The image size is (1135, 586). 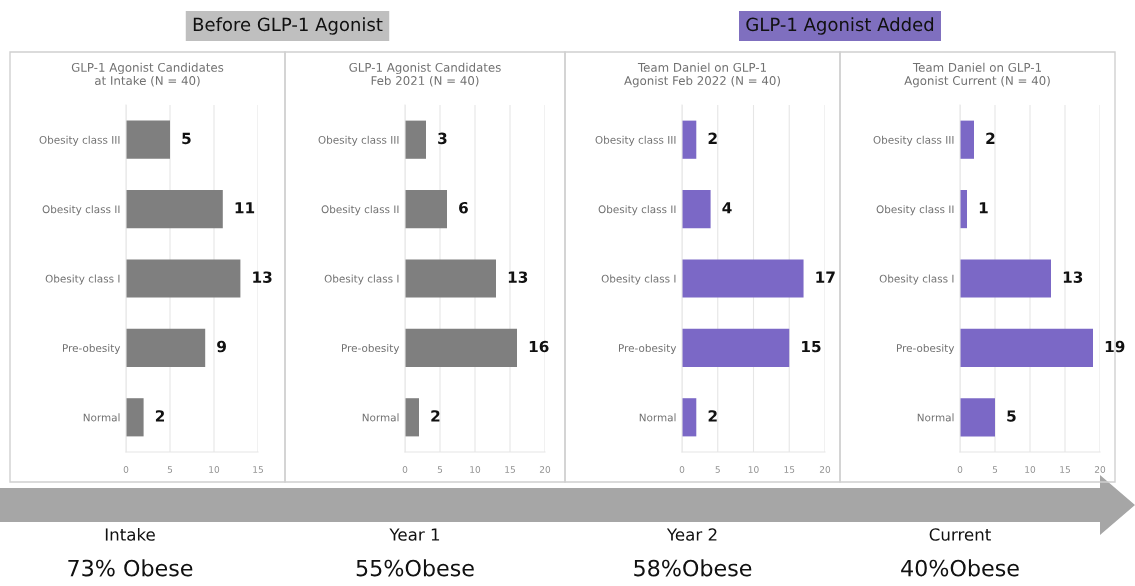 What do you see at coordinates (245, 208) in the screenshot?
I see `data-label: 11` at bounding box center [245, 208].